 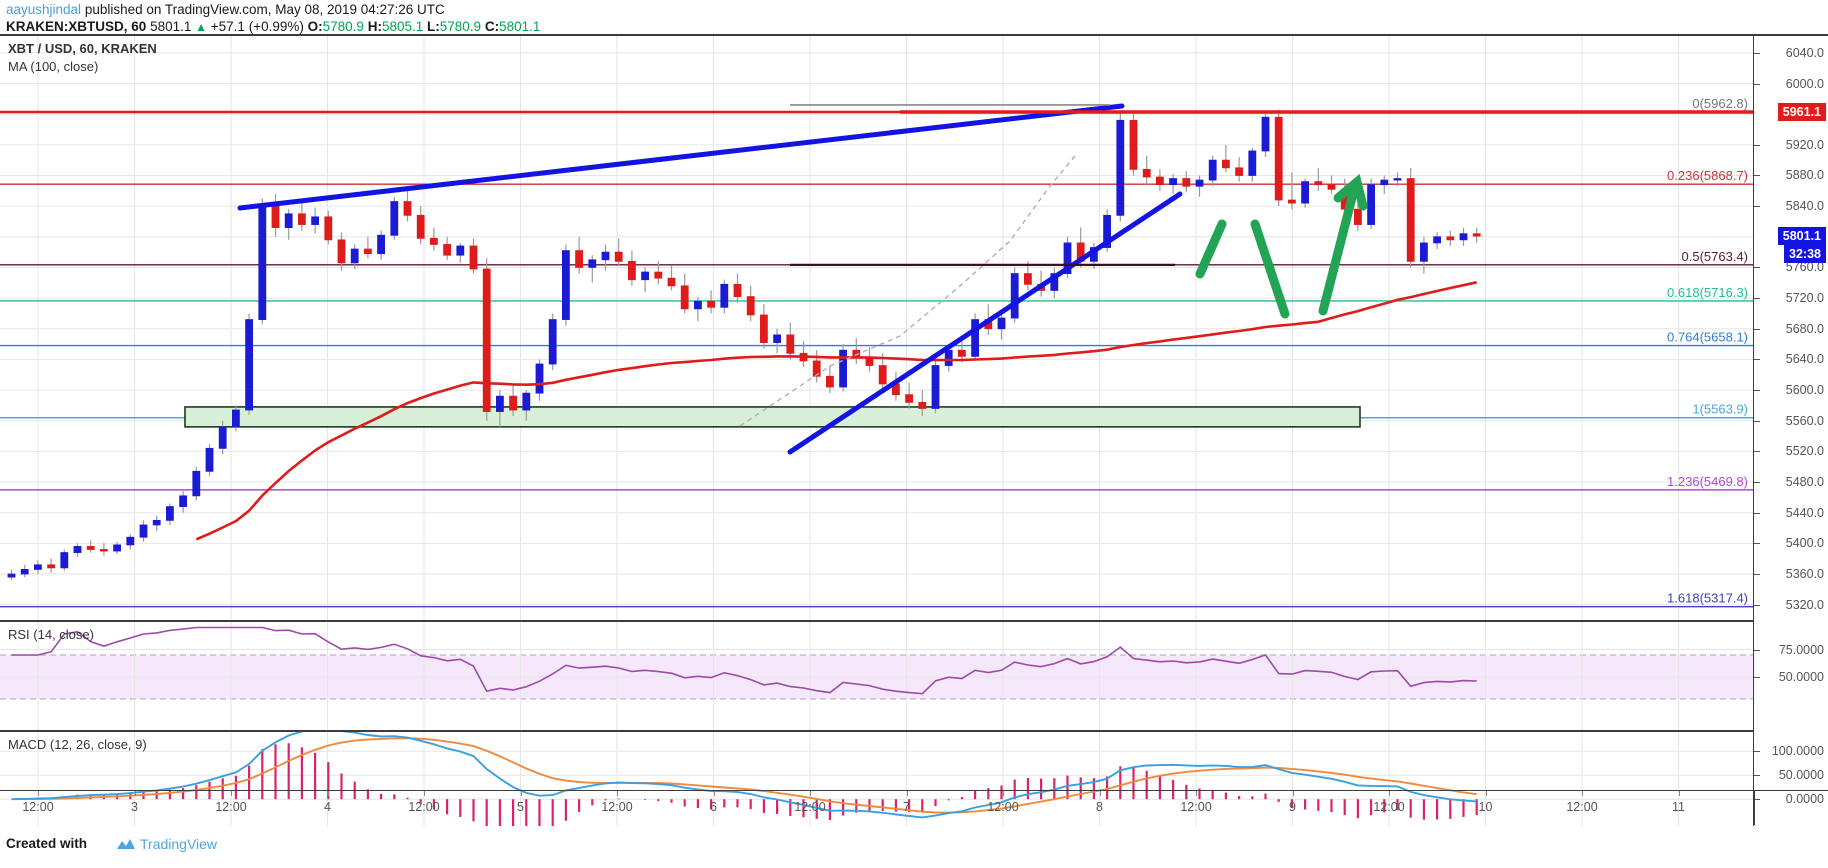 What do you see at coordinates (402, 26) in the screenshot?
I see `high-value: 5805.1` at bounding box center [402, 26].